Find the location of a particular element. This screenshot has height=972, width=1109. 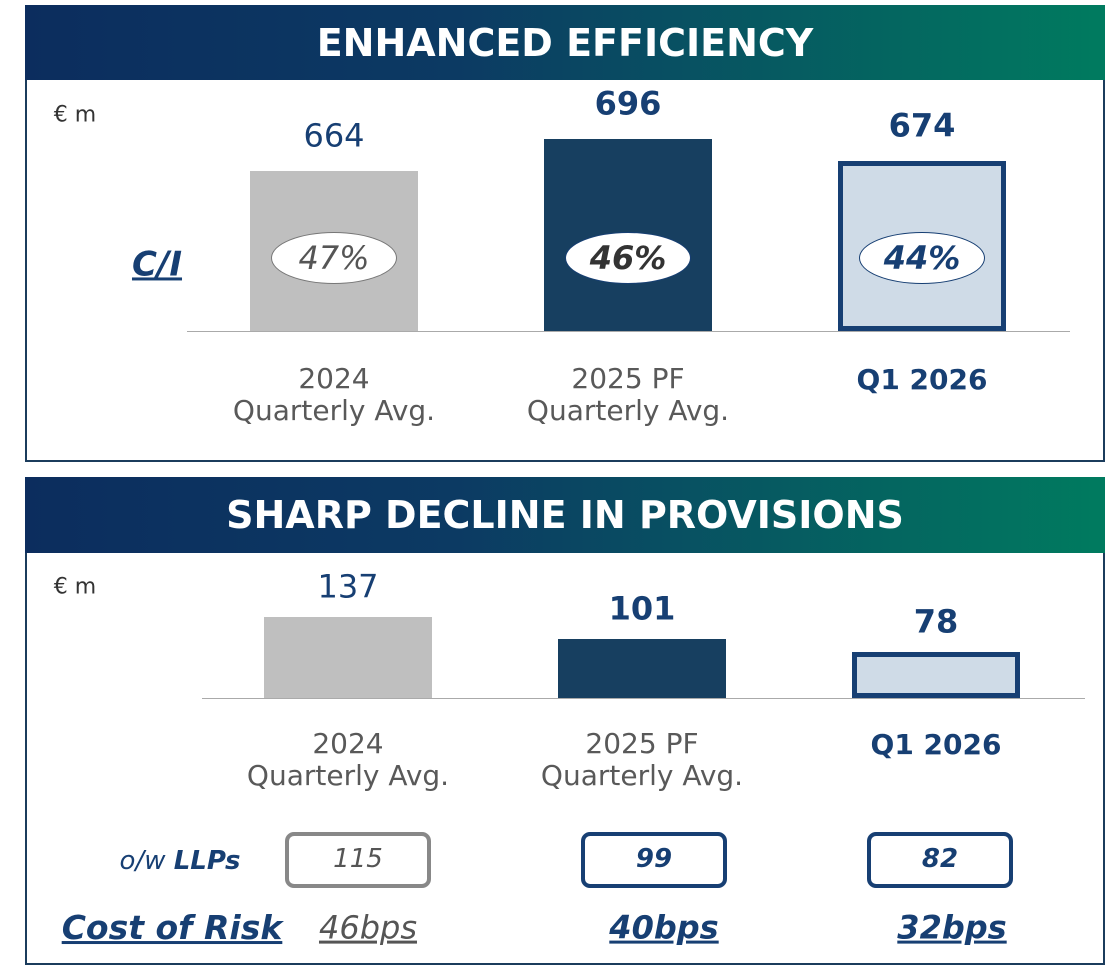

value-label: 664 is located at coordinates (334, 135).